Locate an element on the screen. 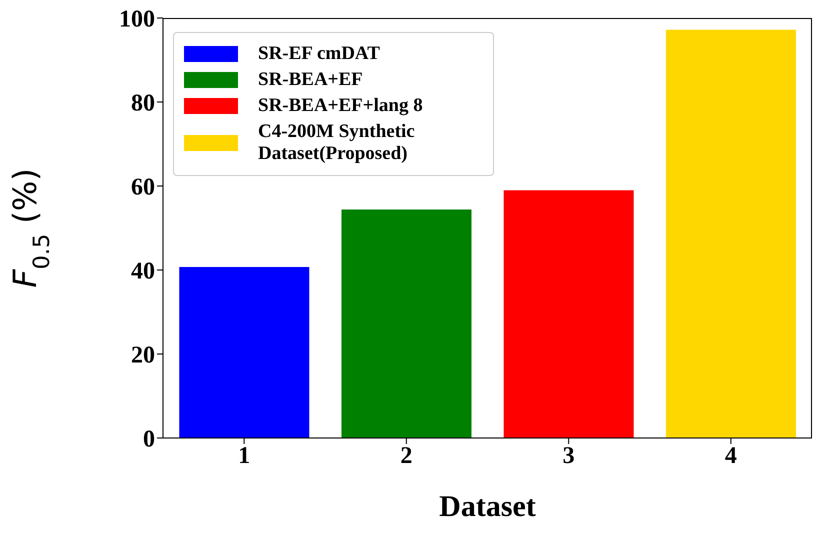 This screenshot has width=814, height=552. x-tick-label: 4 is located at coordinates (730, 456).